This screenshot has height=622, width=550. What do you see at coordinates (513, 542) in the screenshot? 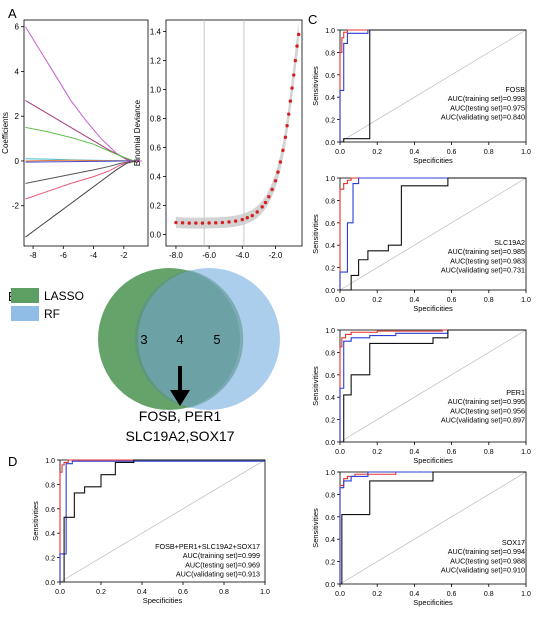
I see `auc-annotation-0: SOX17` at bounding box center [513, 542].